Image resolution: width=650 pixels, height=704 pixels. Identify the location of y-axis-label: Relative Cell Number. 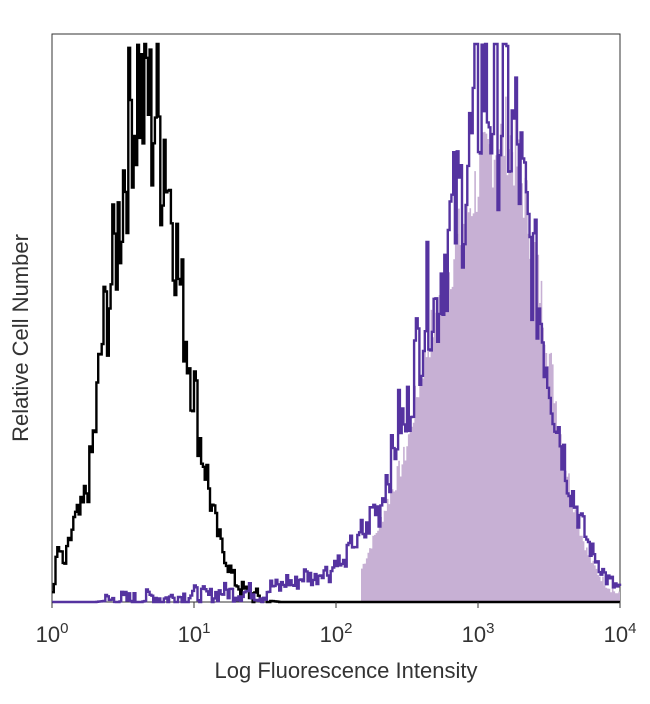
(20, 338).